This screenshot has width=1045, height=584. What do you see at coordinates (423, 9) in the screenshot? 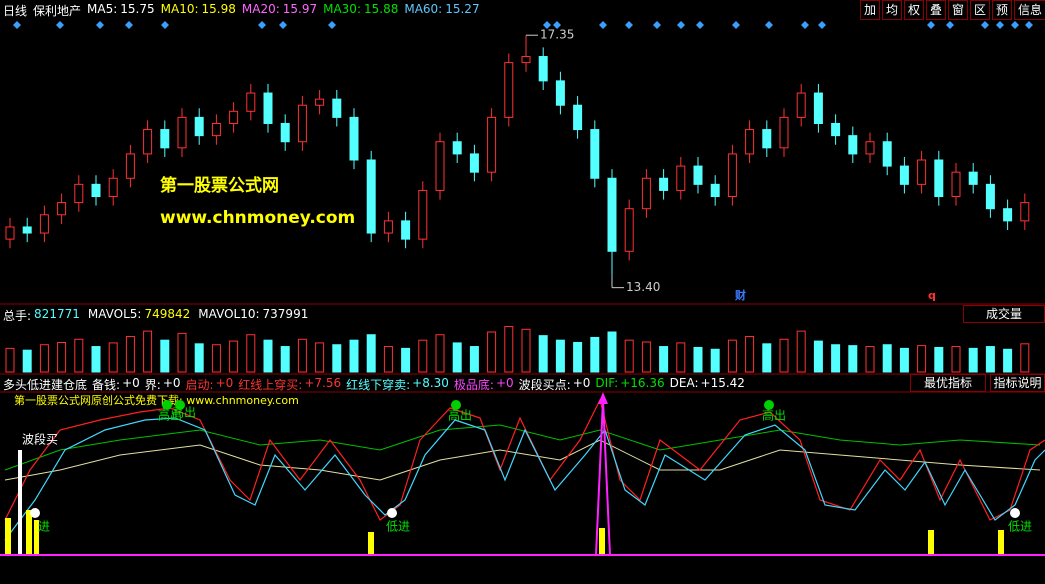
I see `ma-label: MA60:` at bounding box center [423, 9].